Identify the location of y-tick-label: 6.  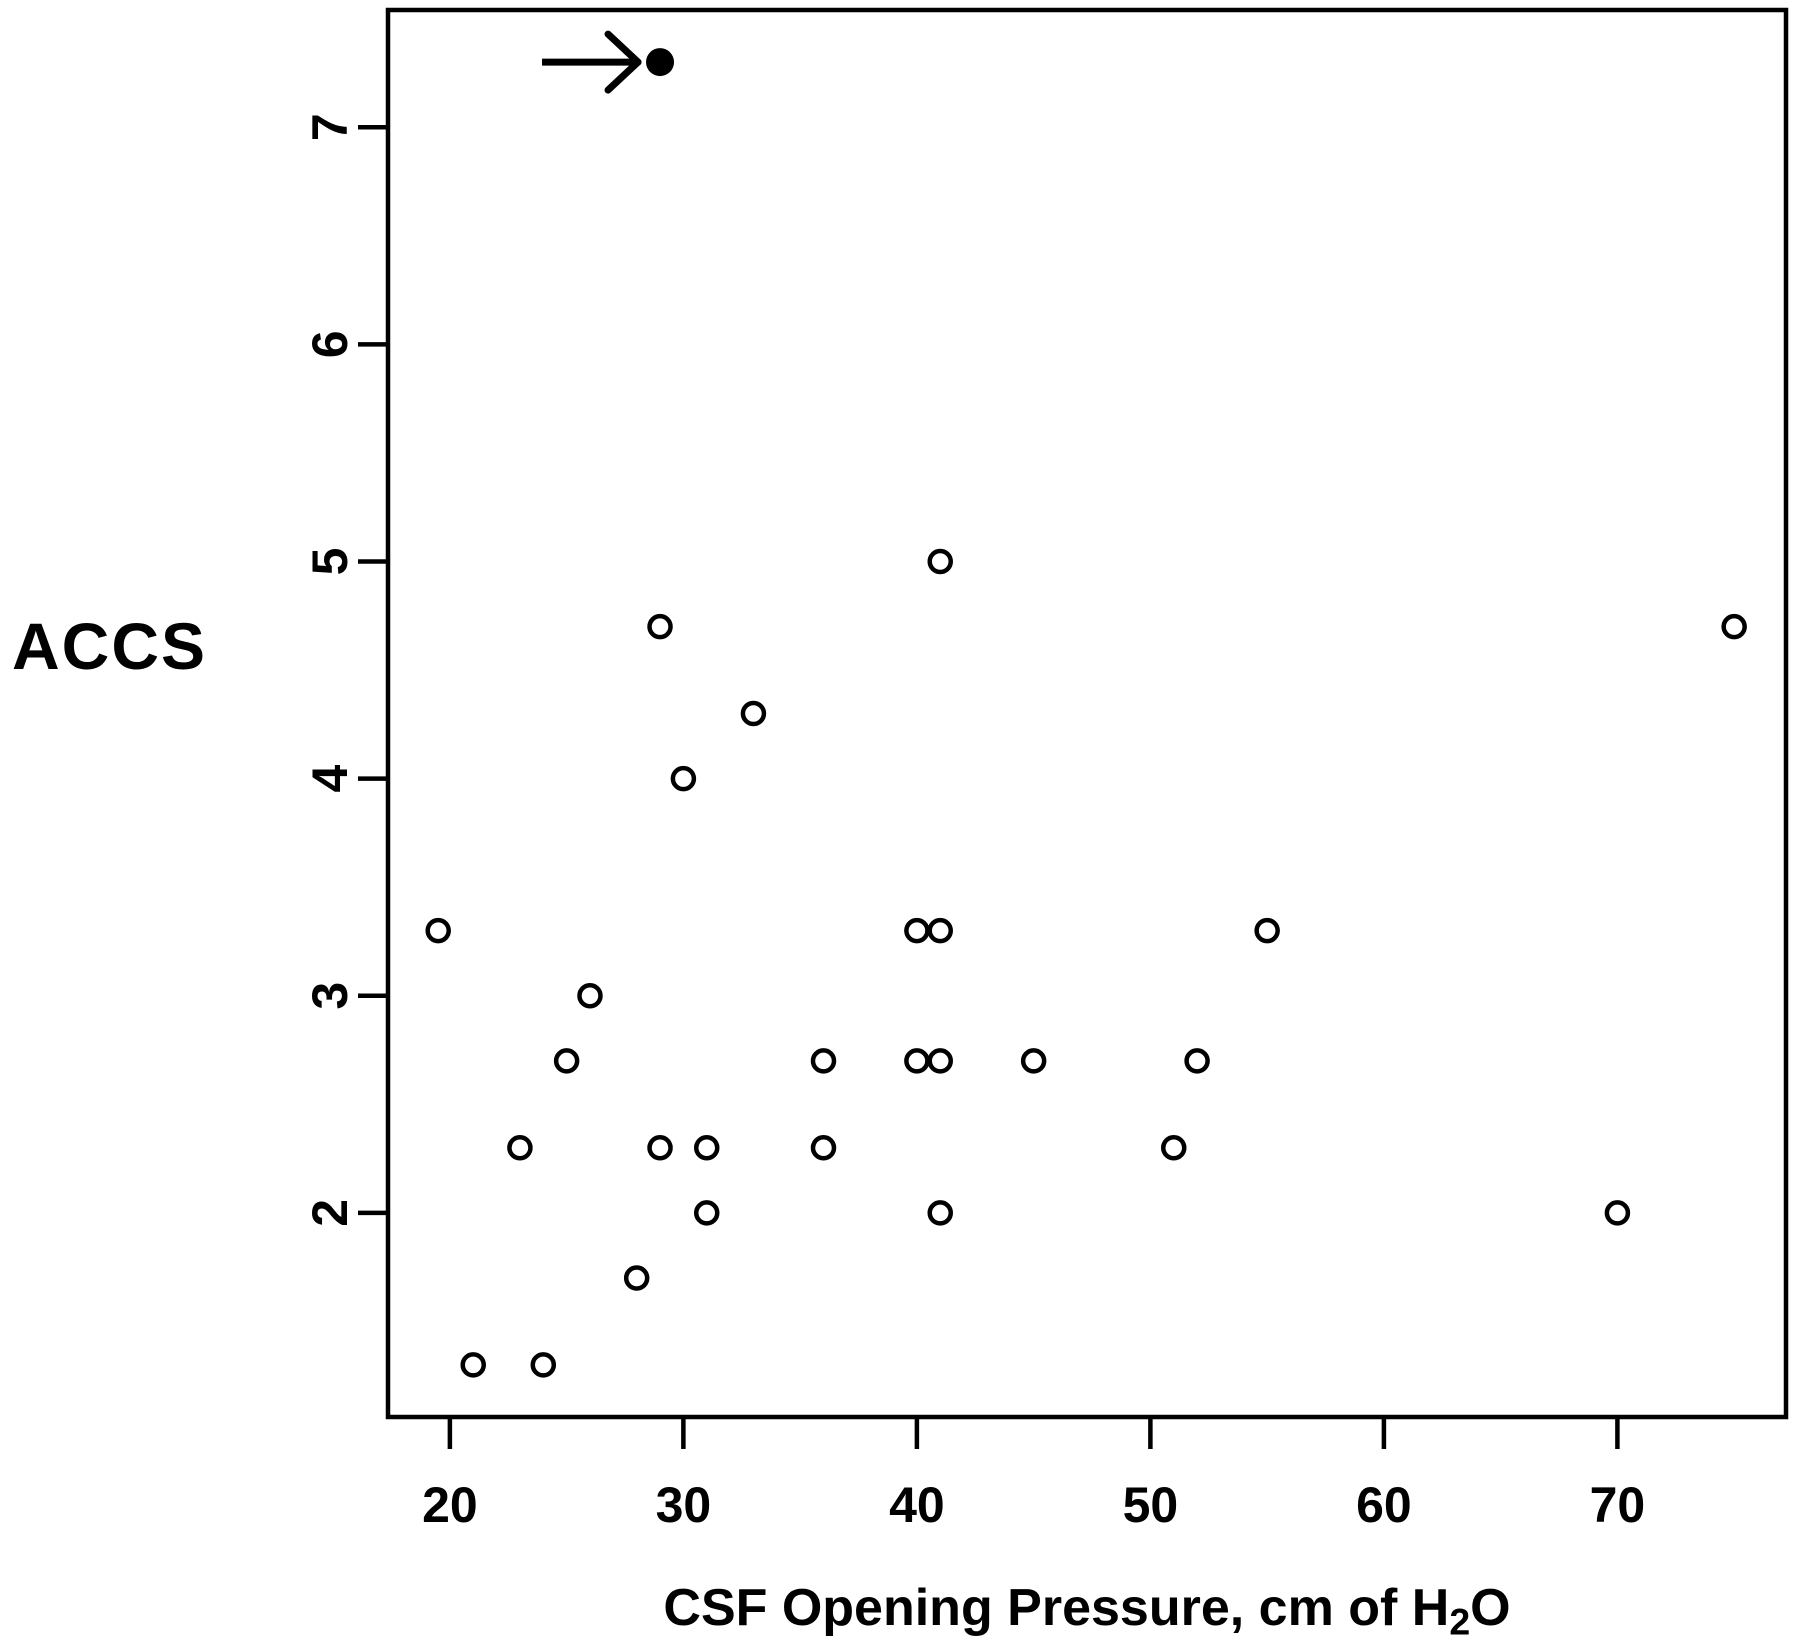
(330, 344).